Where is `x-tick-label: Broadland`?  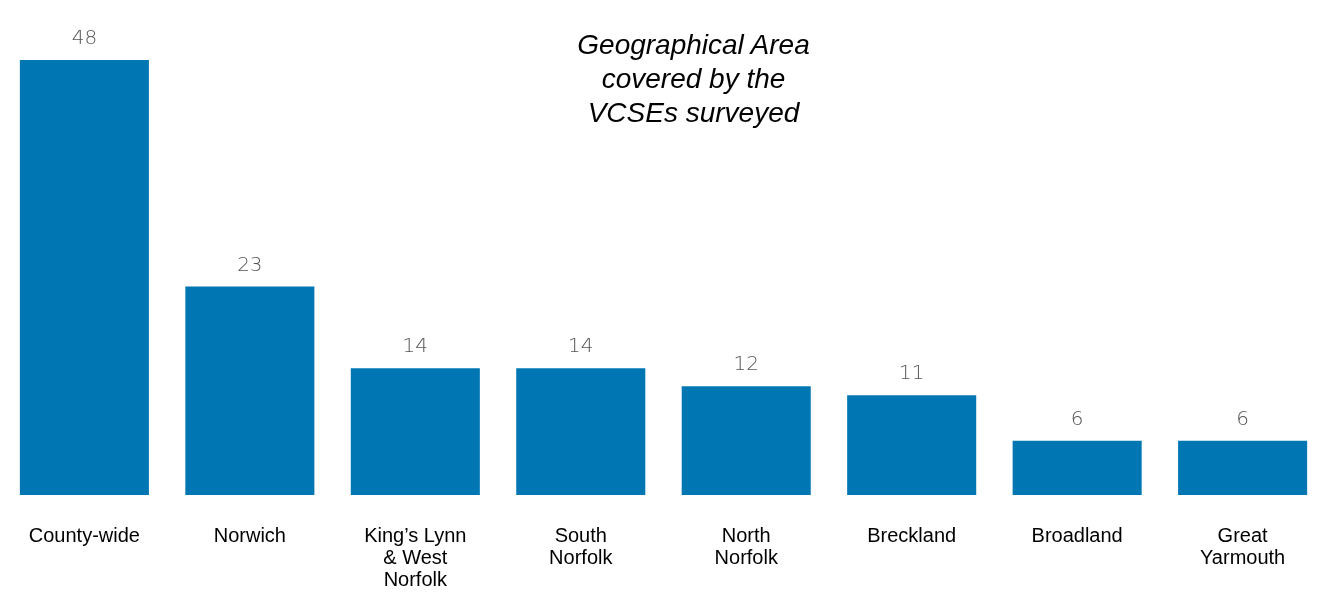
x-tick-label: Broadland is located at coordinates (1077, 534).